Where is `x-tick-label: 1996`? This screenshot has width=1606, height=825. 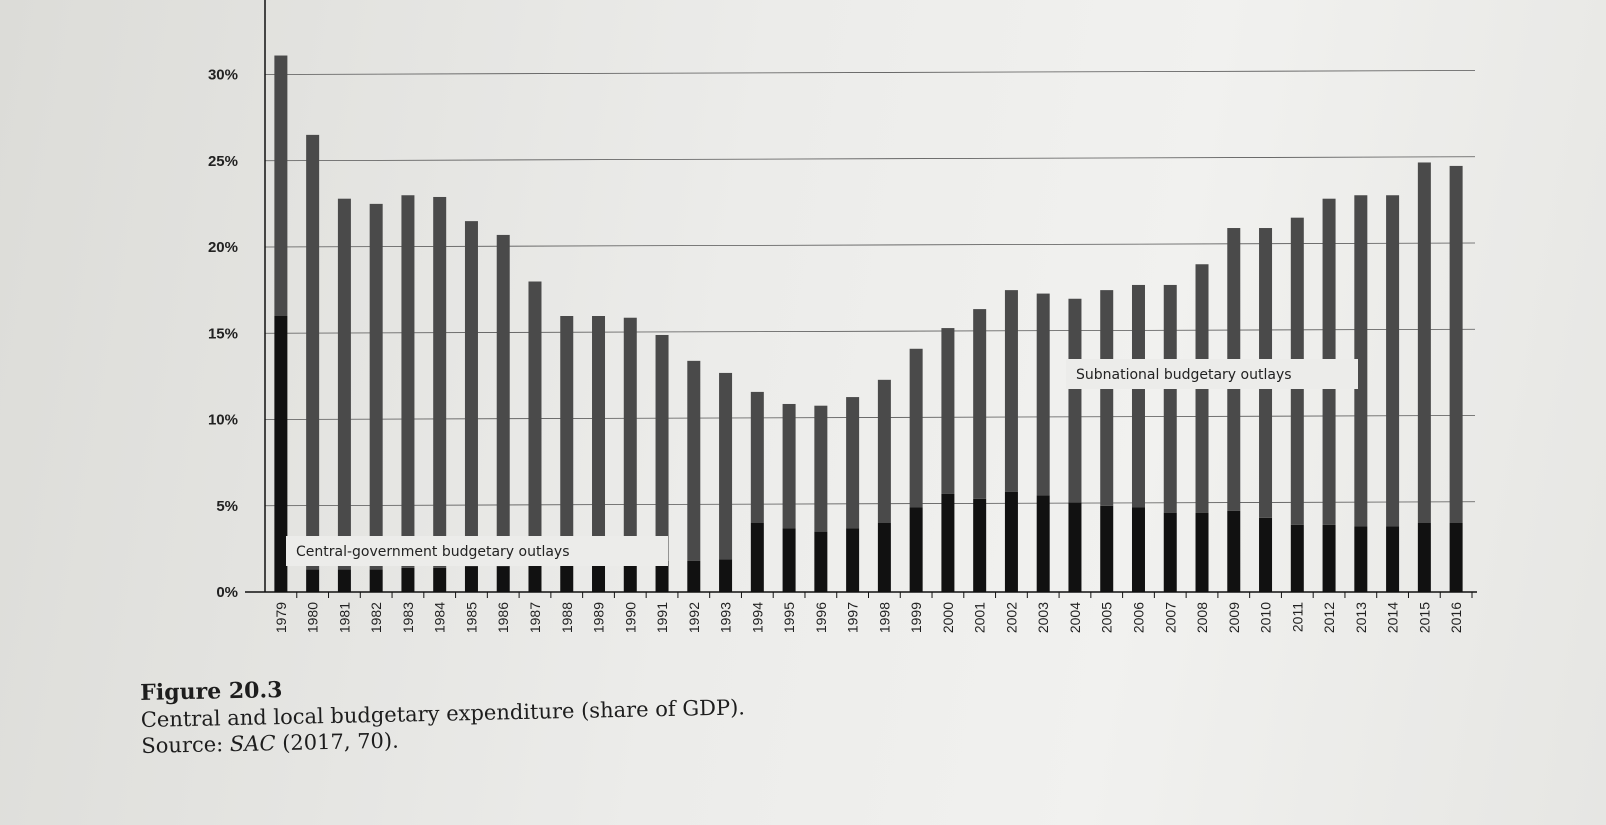
x-tick-label: 1996 is located at coordinates (821, 617).